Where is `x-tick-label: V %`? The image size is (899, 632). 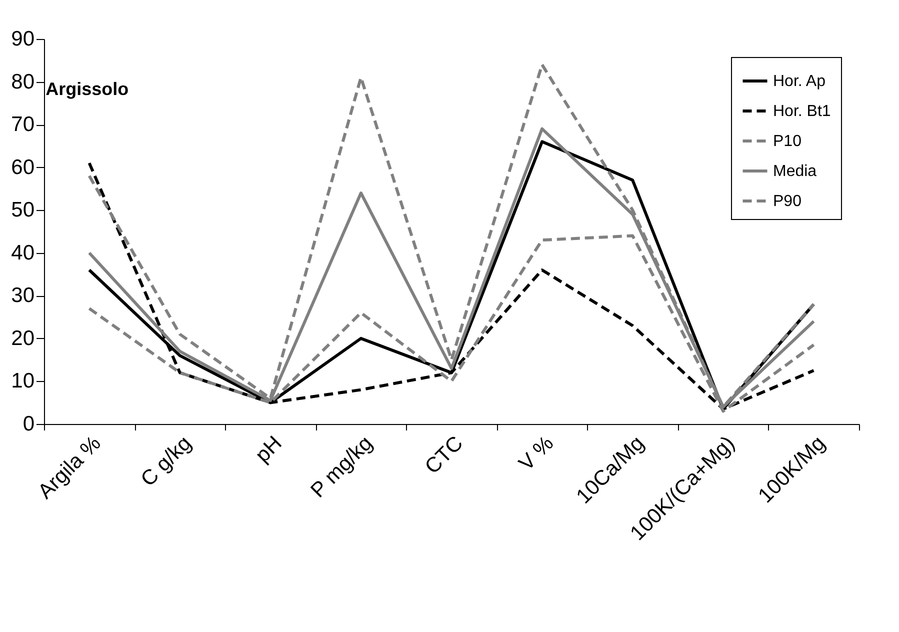
x-tick-label: V % is located at coordinates (536, 454).